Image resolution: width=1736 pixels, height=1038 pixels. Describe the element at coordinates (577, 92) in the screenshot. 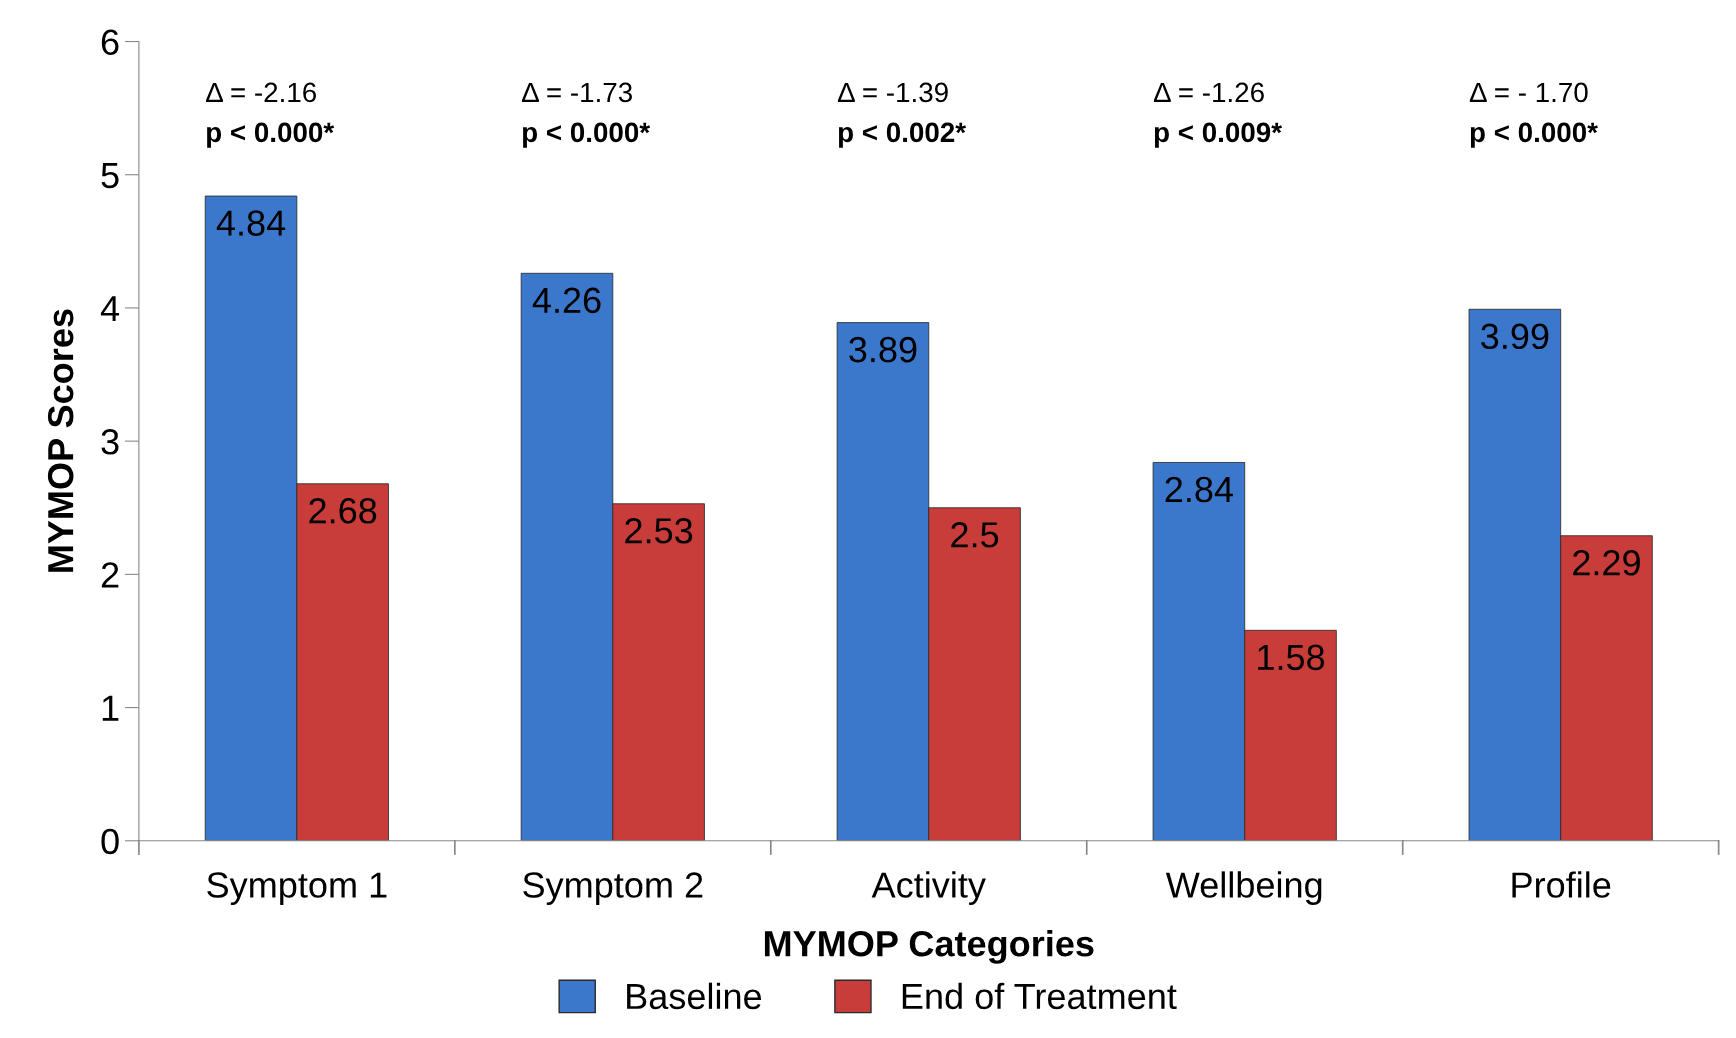

I see `annotation: Δ = -1.73` at that location.